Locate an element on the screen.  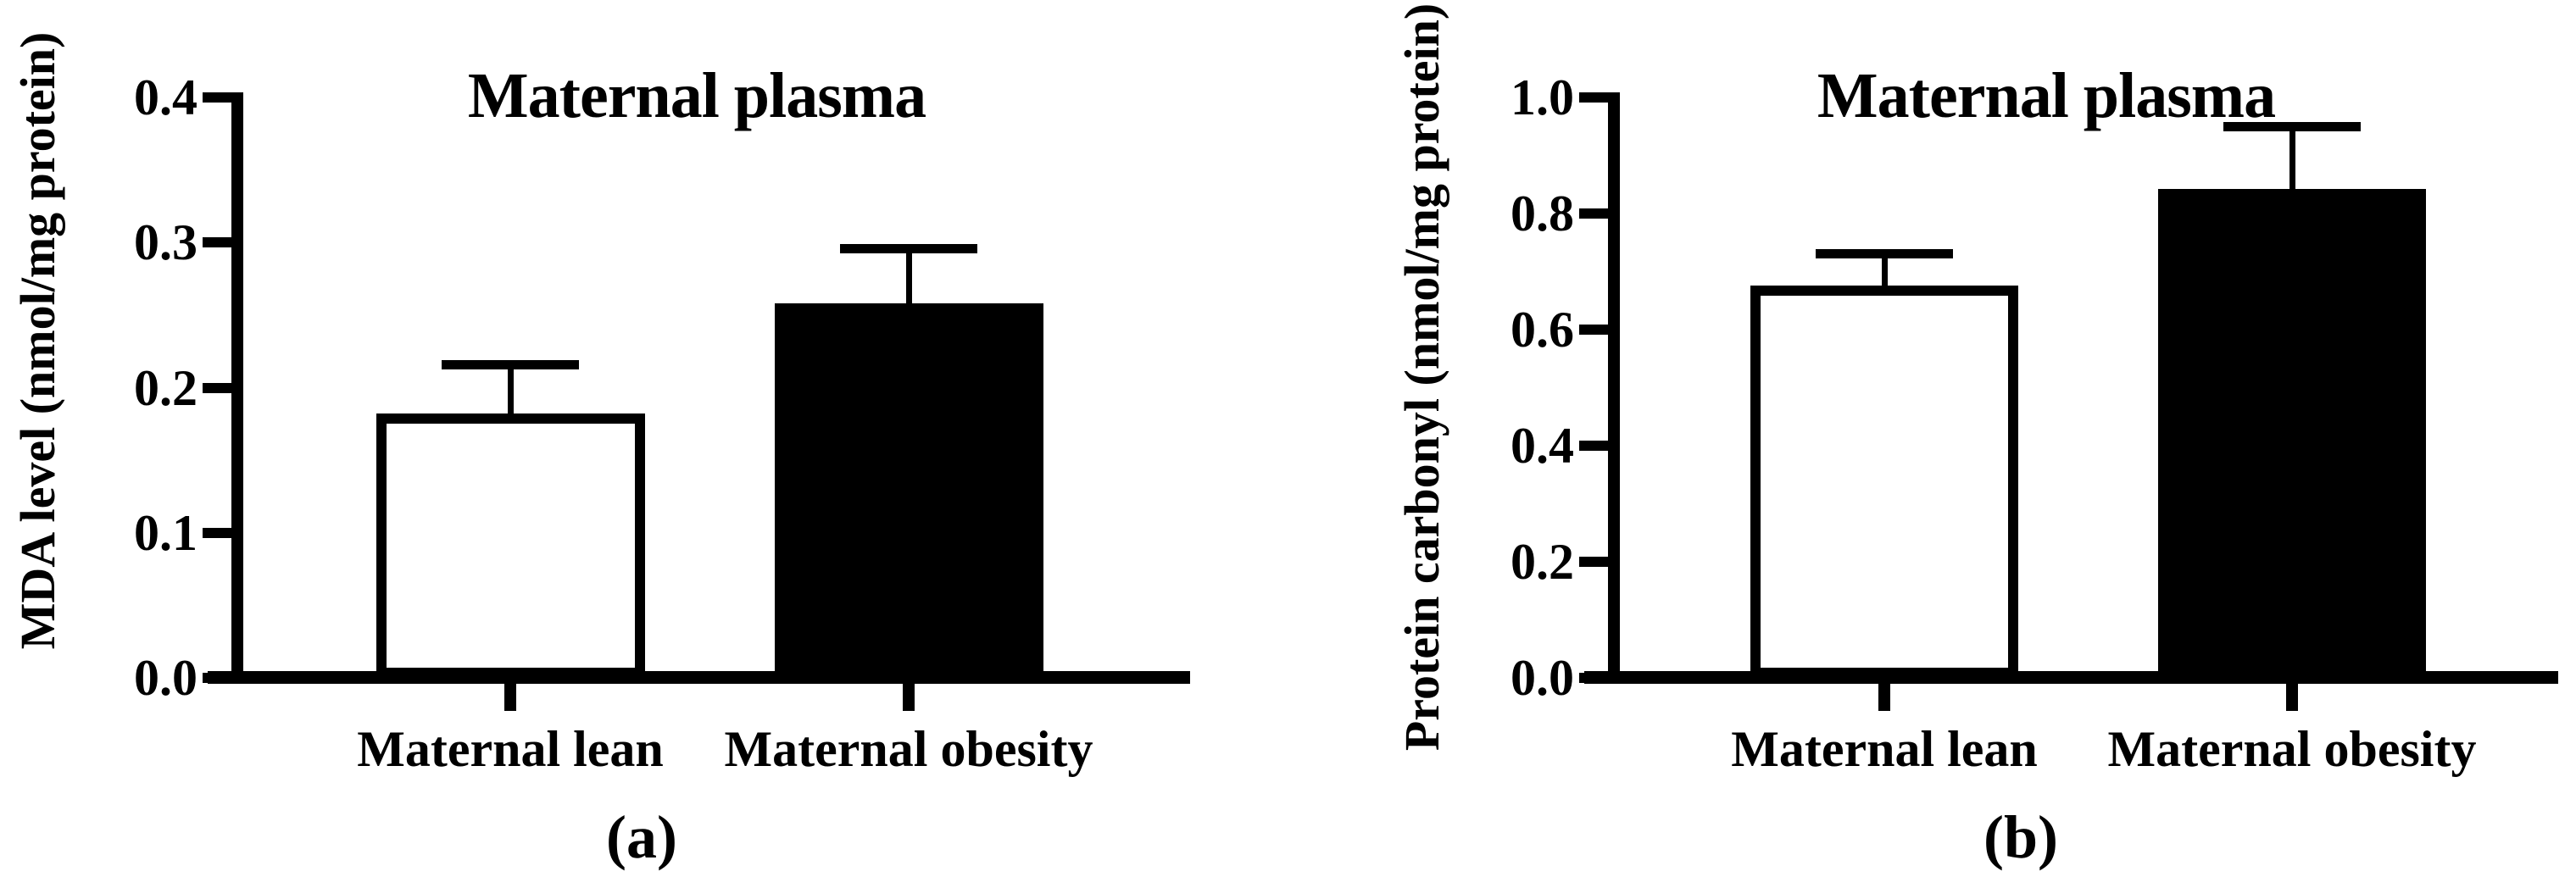
y-axis-line is located at coordinates (1614, 388).